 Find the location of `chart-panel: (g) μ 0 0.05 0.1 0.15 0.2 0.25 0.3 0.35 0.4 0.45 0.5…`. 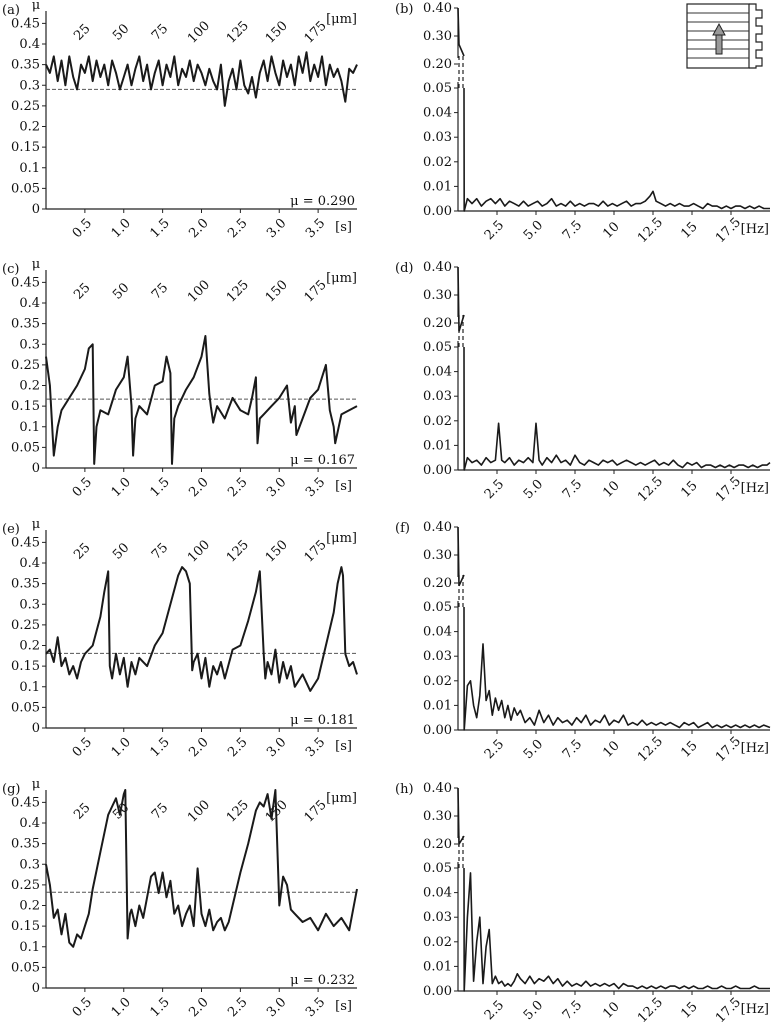

chart-panel: (g) μ 0 0.05 0.1 0.15 0.2 0.25 0.3 0.35 0.4 0.45 0.5… is located at coordinates (180, 898).